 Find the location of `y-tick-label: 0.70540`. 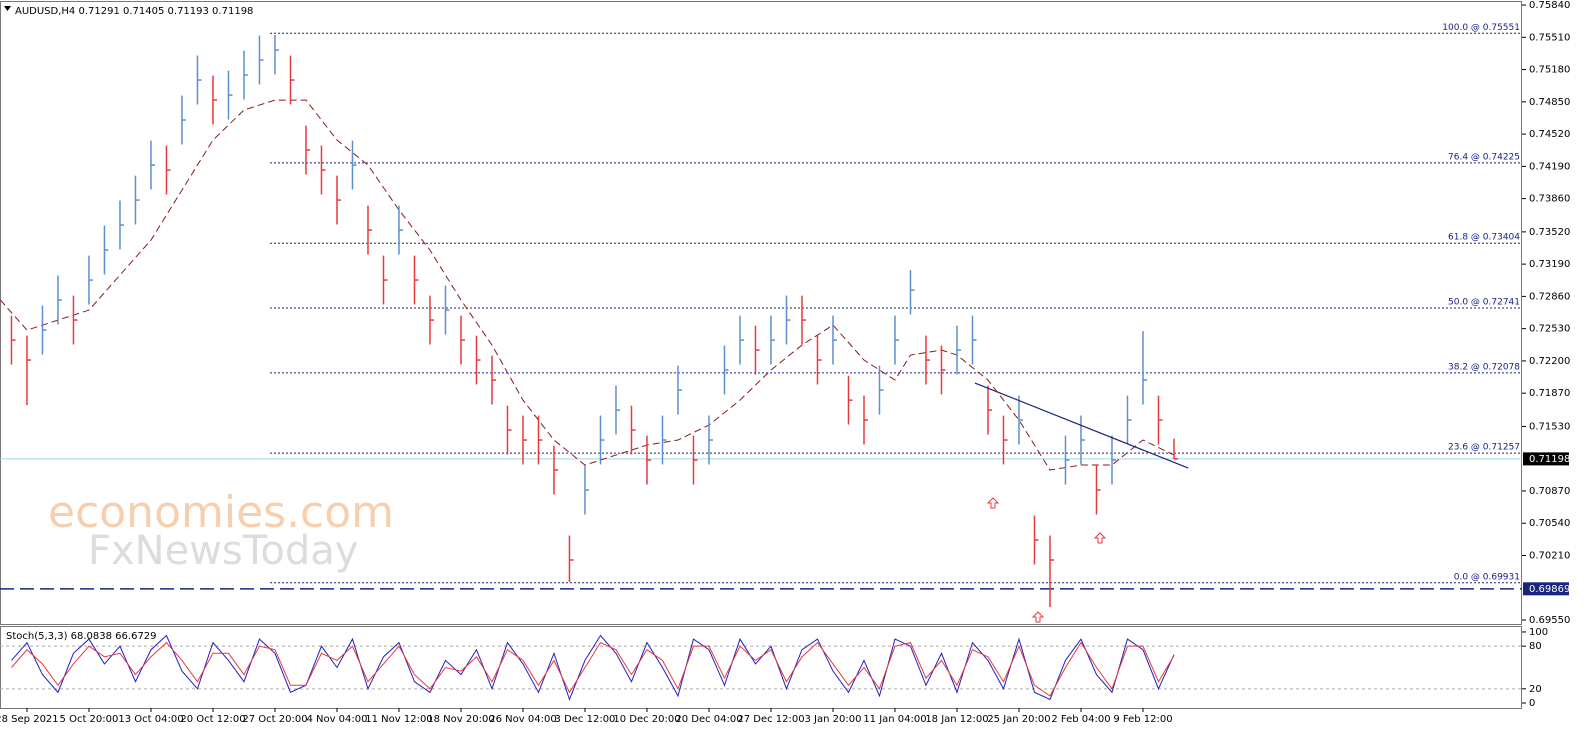

y-tick-label: 0.70540 is located at coordinates (1549, 523).